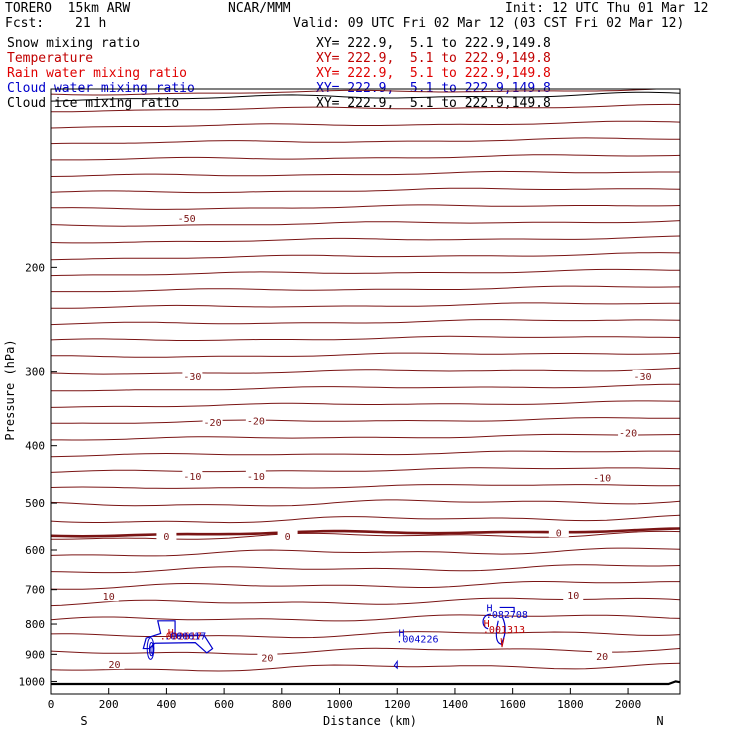 Image resolution: width=740 pixels, height=740 pixels. What do you see at coordinates (68, 8) in the screenshot?
I see `model-name: TORERO 15km ARW` at bounding box center [68, 8].